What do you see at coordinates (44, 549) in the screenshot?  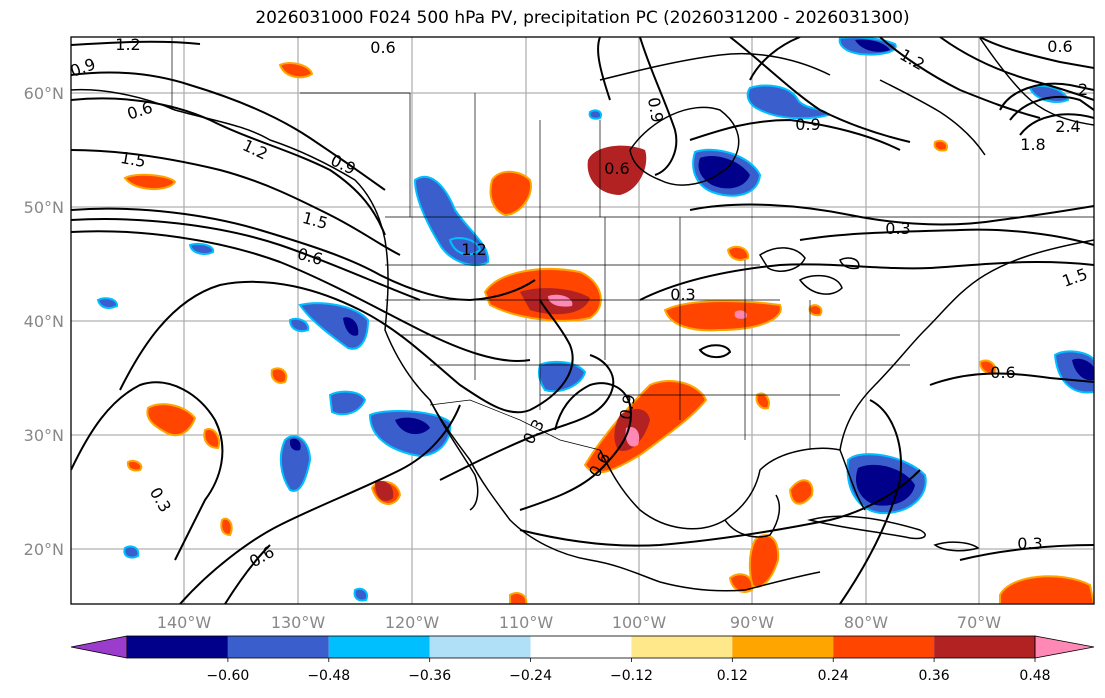 I see `lat-tick-label: 20°N` at bounding box center [44, 549].